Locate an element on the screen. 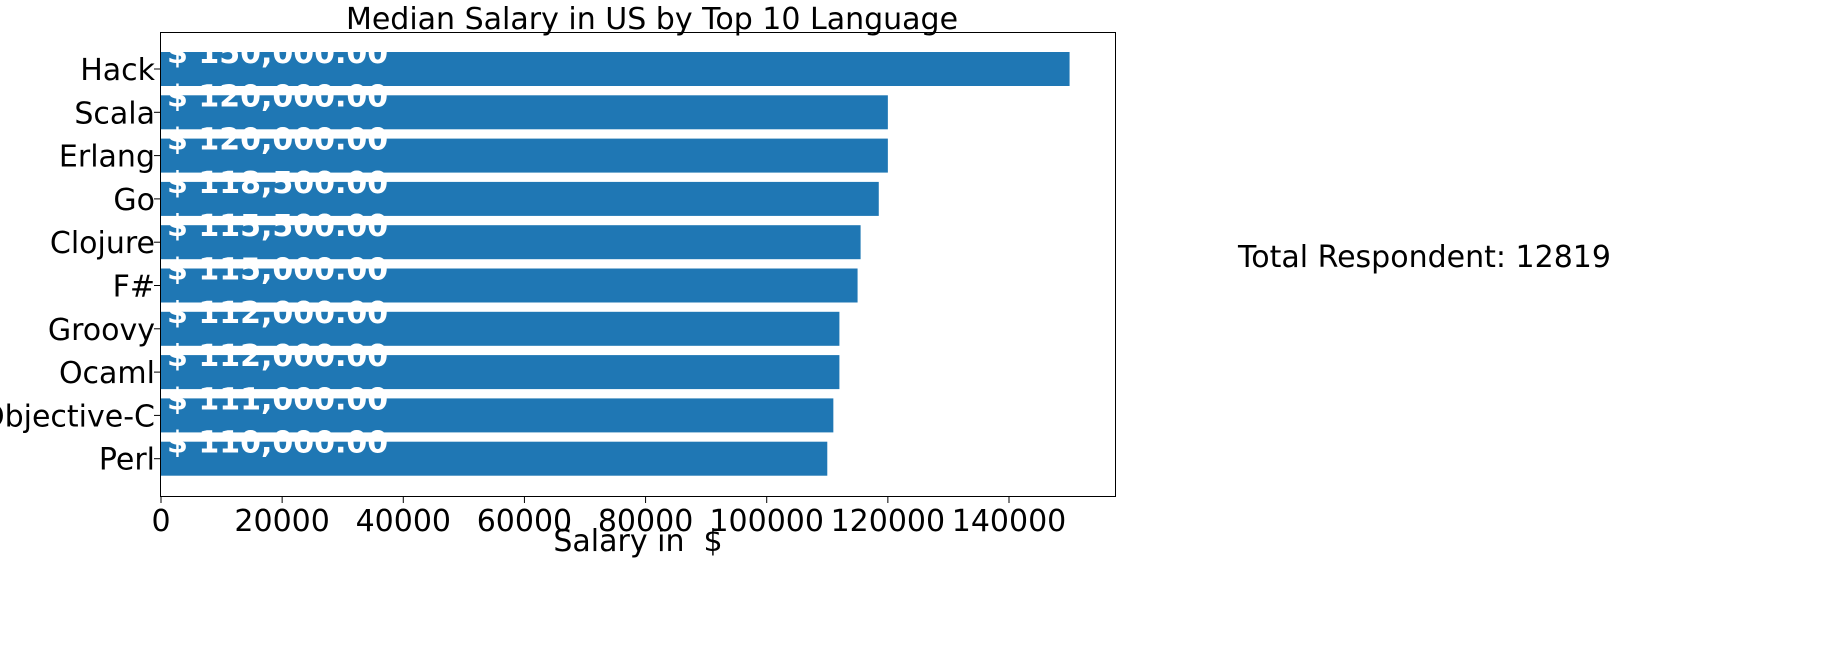 Image resolution: width=1835 pixels, height=656 pixels. x-tick-label: 0 is located at coordinates (160, 521).